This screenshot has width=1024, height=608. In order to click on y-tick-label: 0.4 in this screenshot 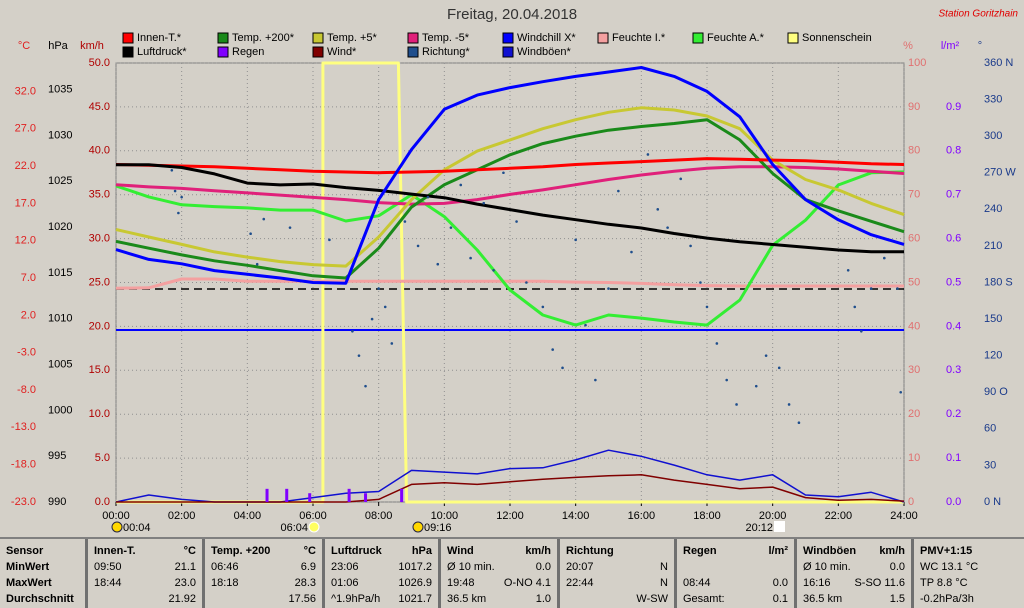, I will do `click(953, 326)`.